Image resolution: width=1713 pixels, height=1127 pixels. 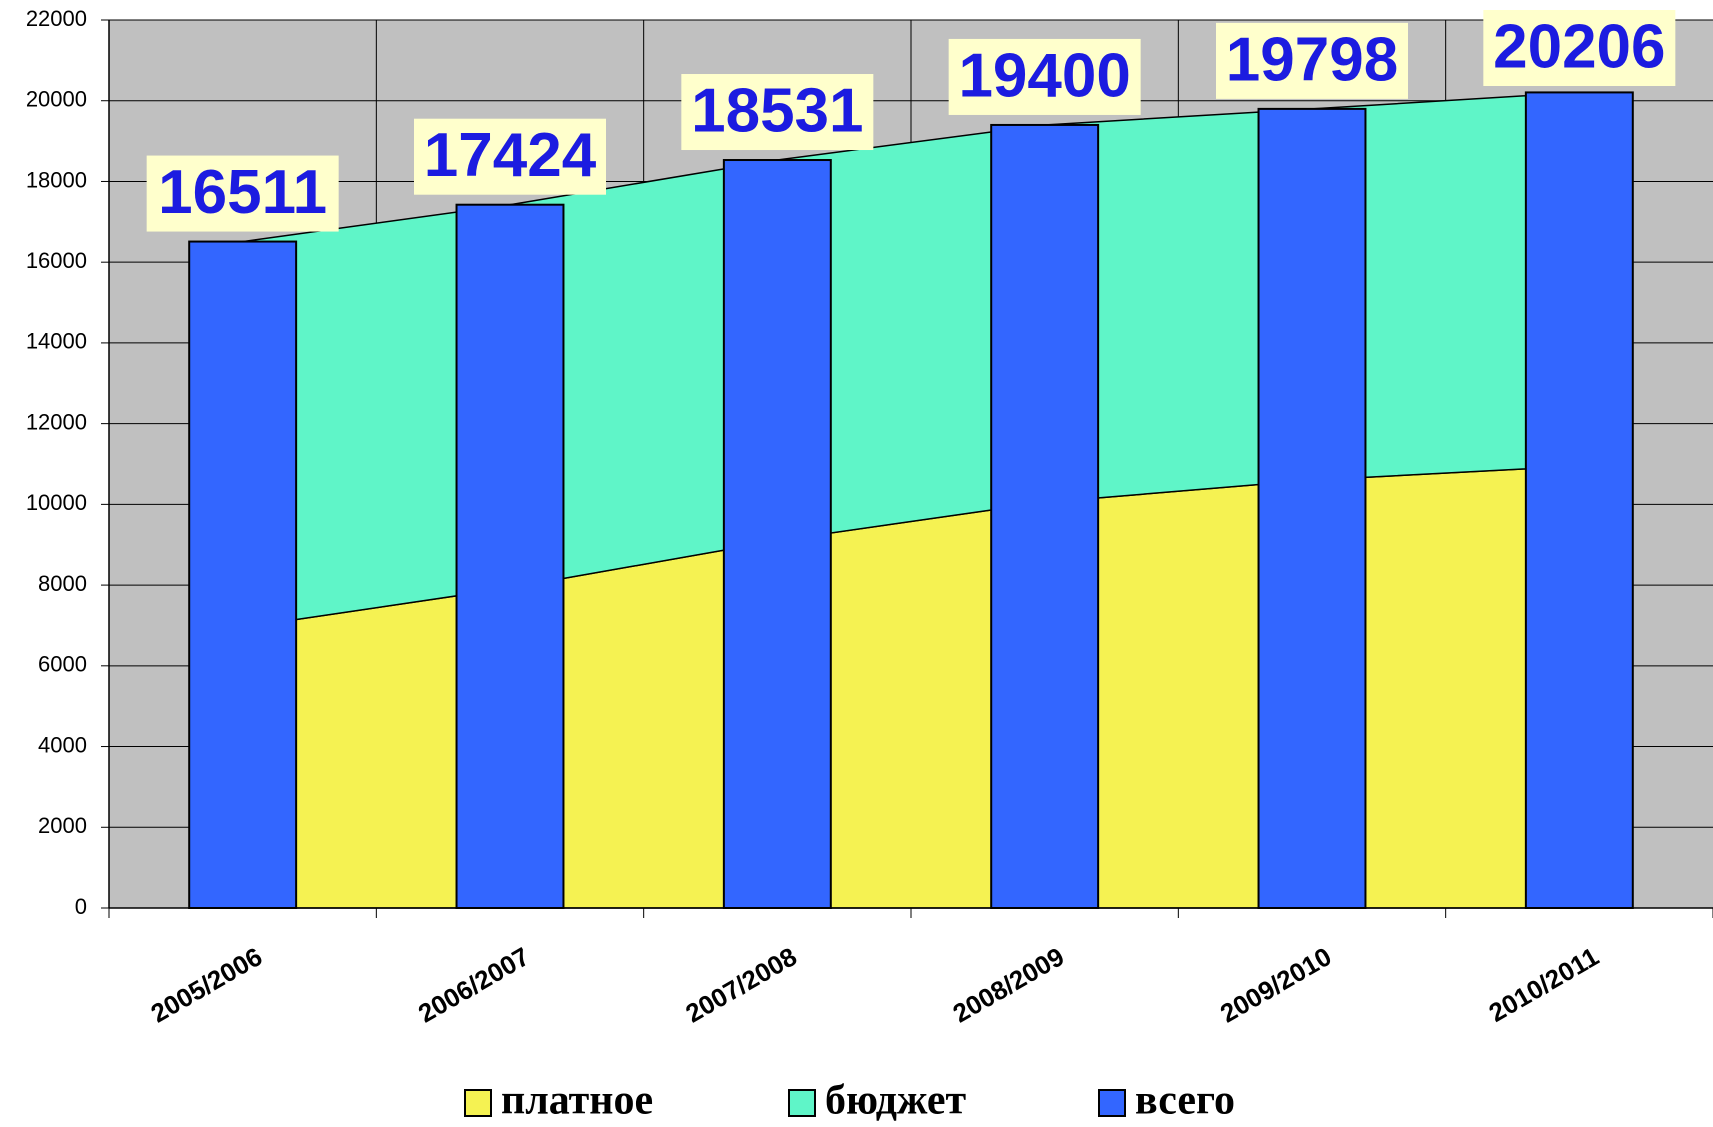 I want to click on y-tick-label: 16000, so click(x=56, y=260).